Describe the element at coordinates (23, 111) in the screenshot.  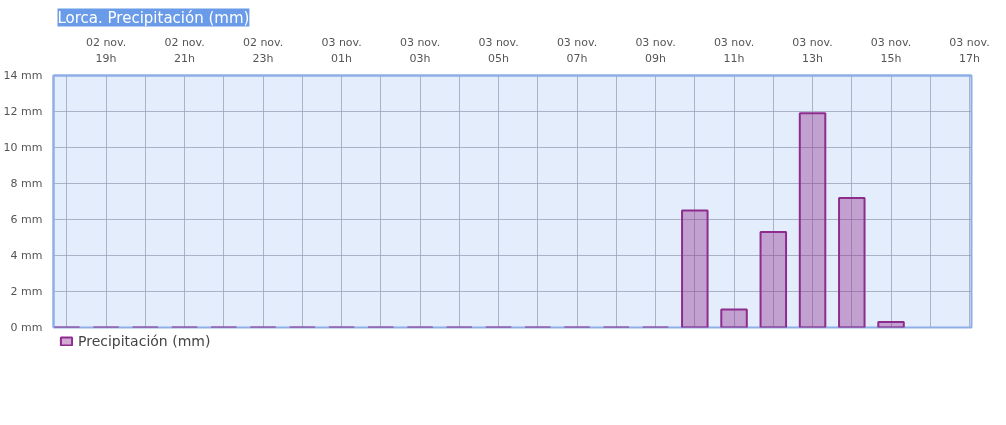
I see `y-tick-label: 12 mm` at that location.